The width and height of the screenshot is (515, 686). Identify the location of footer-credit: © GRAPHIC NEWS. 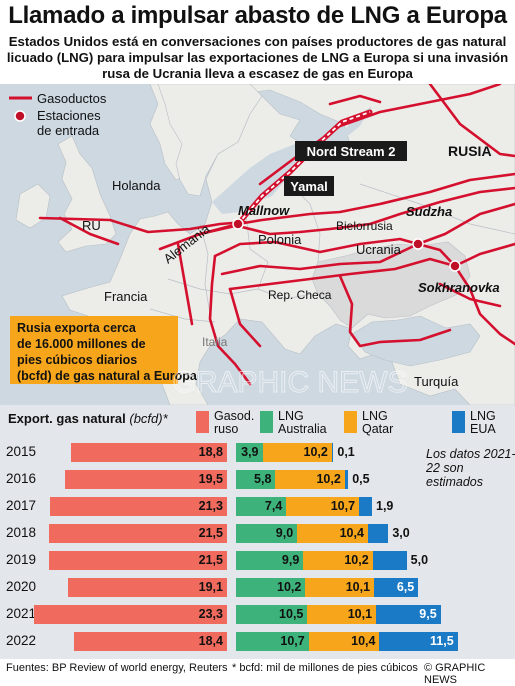
(455, 674).